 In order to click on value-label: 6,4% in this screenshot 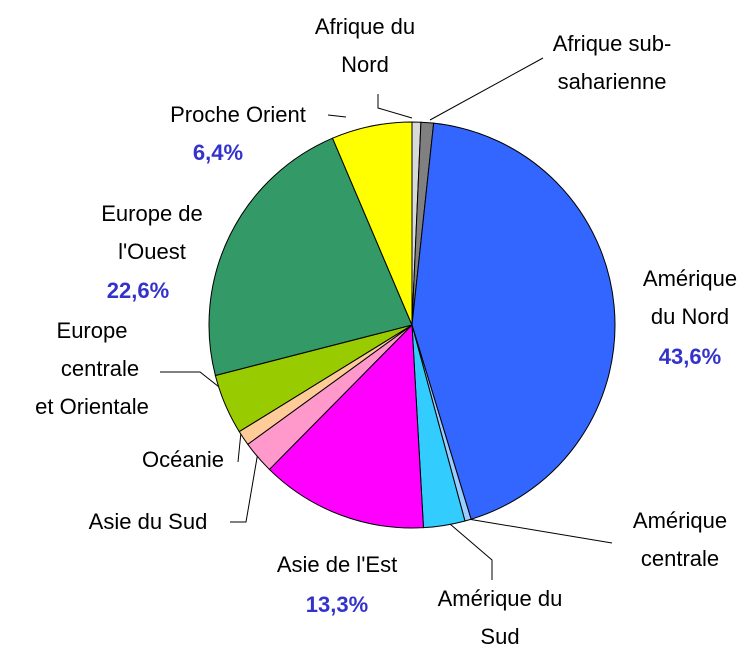, I will do `click(218, 152)`.